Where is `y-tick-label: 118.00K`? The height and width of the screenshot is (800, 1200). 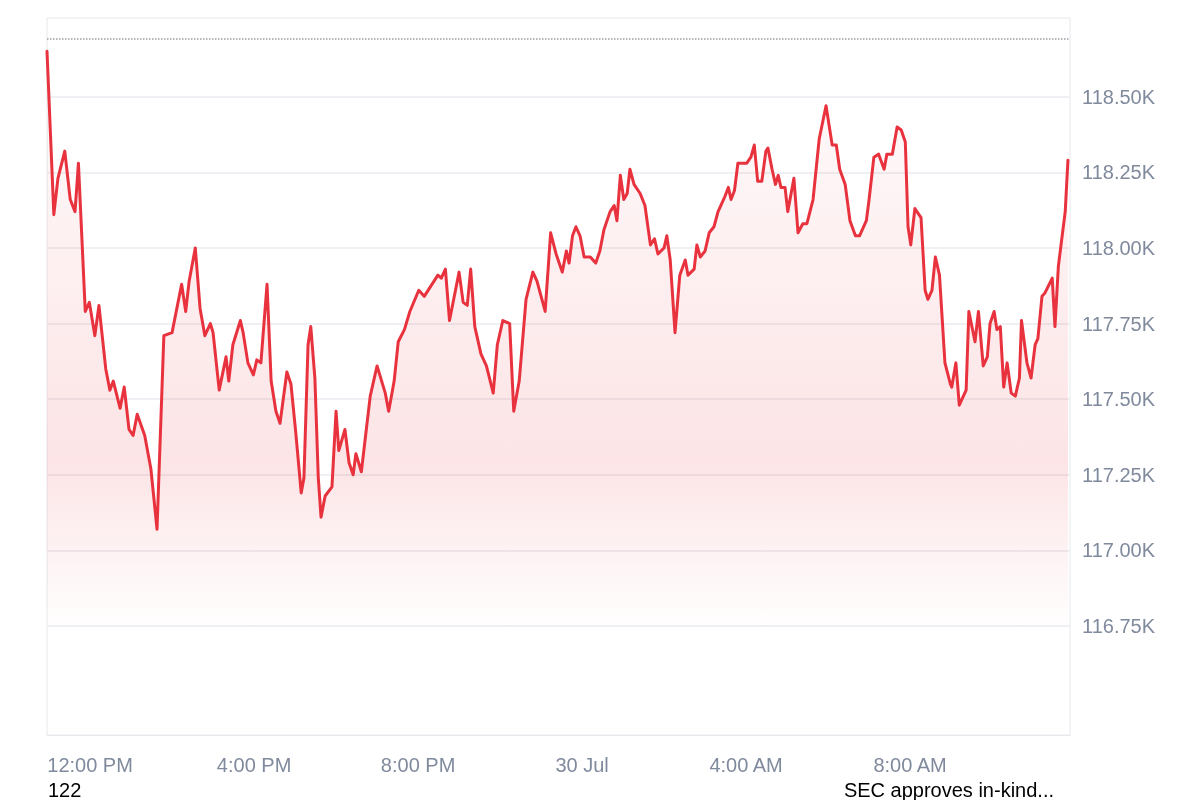 y-tick-label: 118.00K is located at coordinates (1119, 247).